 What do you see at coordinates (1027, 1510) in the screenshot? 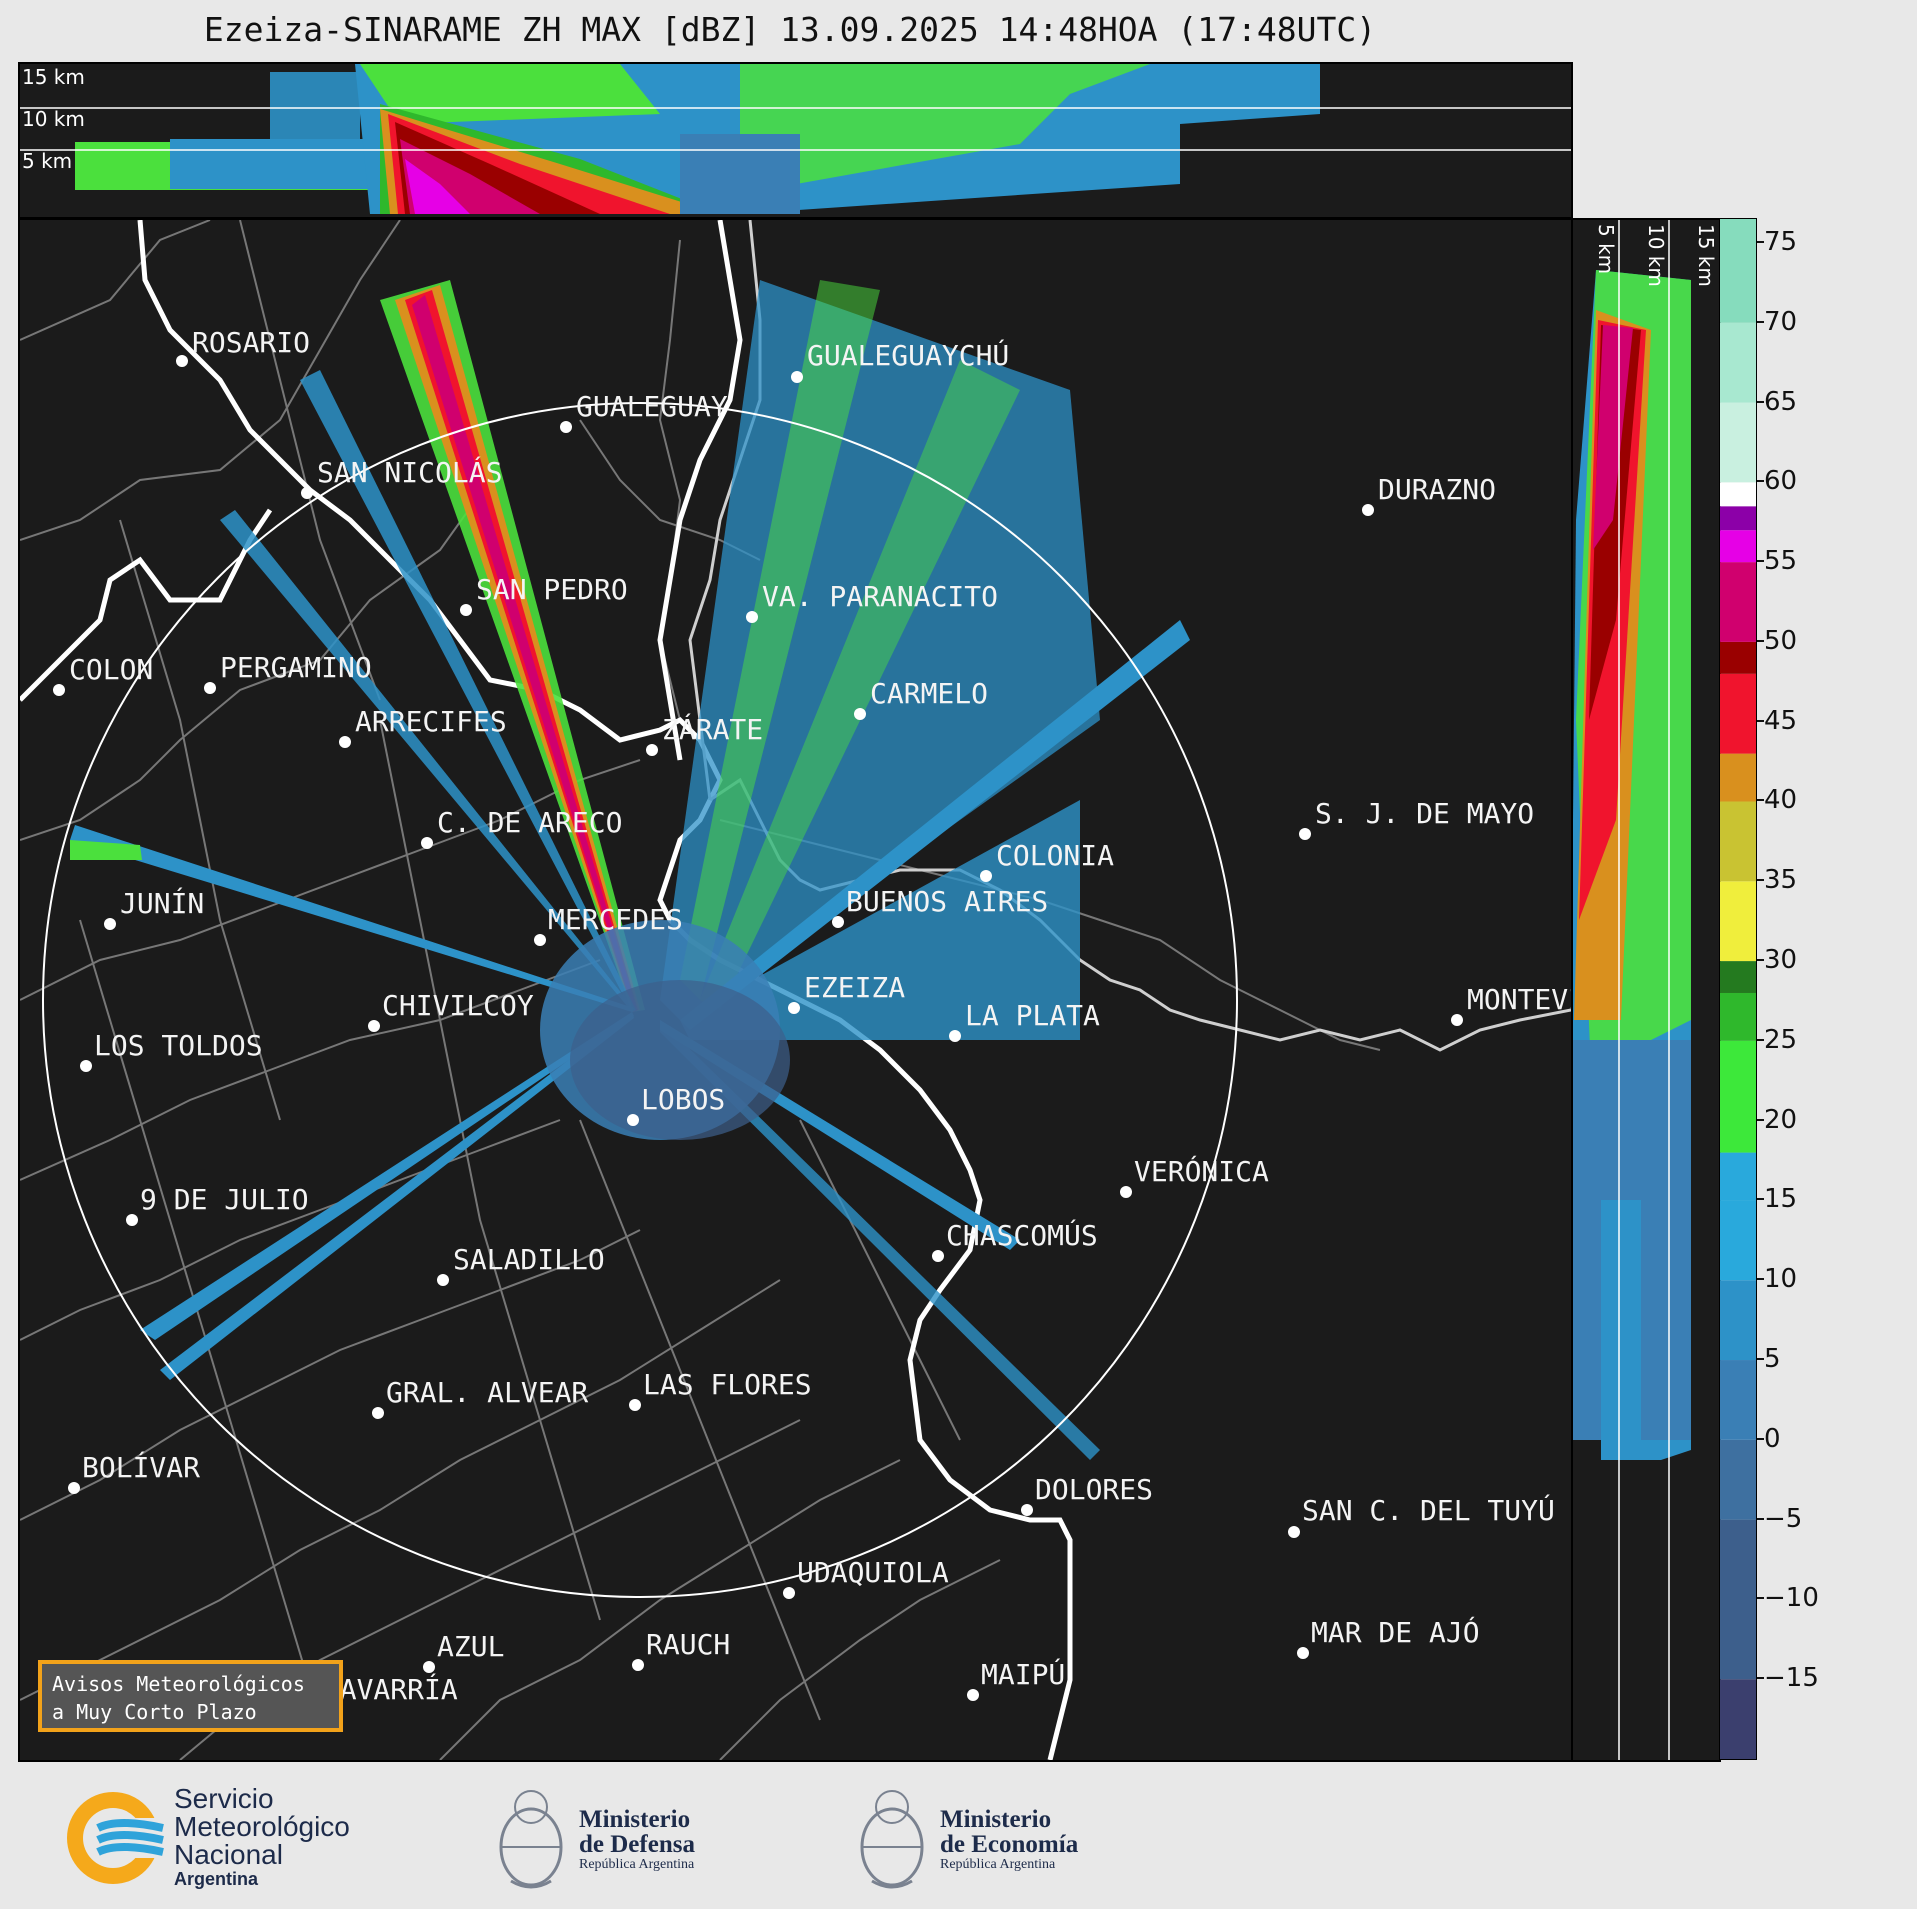
I see `city-dot-dolores` at bounding box center [1027, 1510].